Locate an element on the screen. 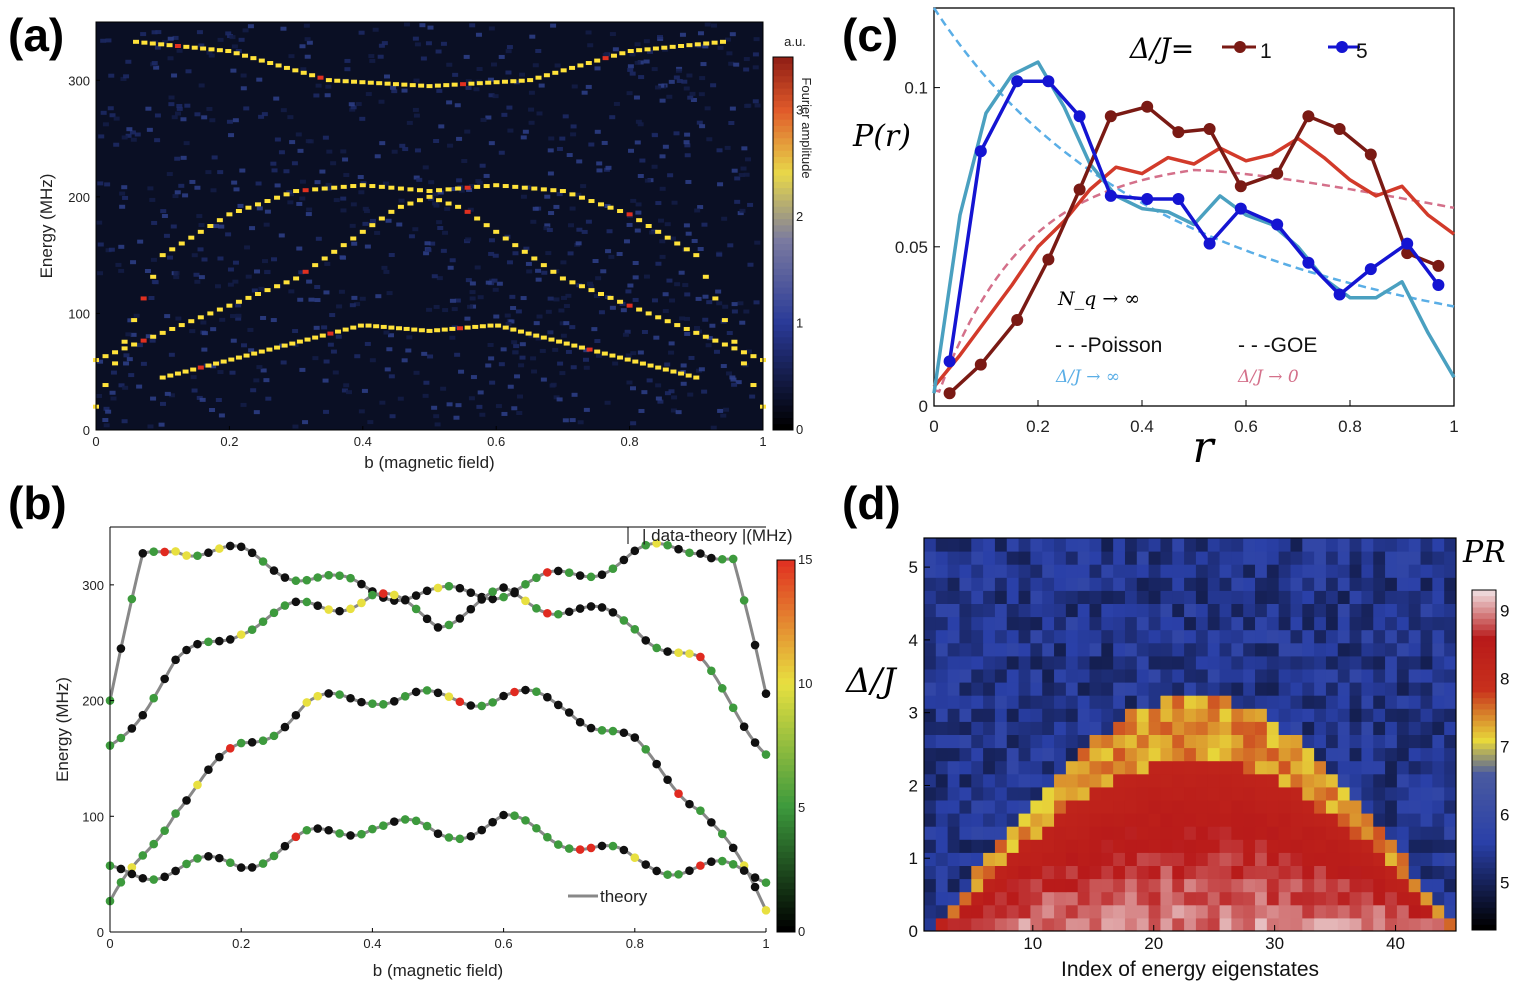  a-xtick-label: 0.8 is located at coordinates (630, 441).